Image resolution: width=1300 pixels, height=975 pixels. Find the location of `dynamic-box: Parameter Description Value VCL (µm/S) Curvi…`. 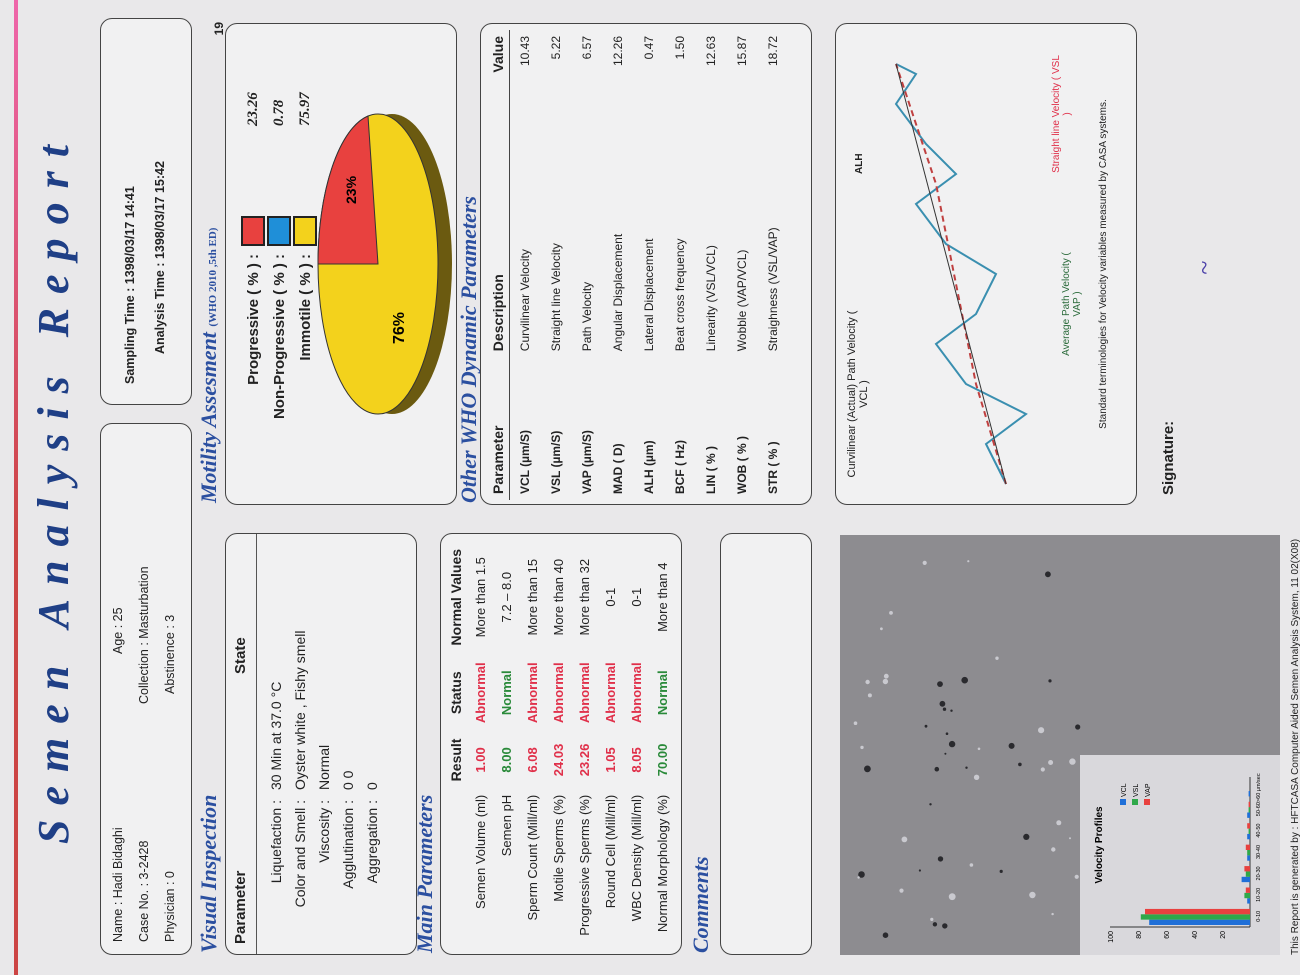

dynamic-box: Parameter Description Value VCL (µm/S) Curvi… is located at coordinates (646, 264).